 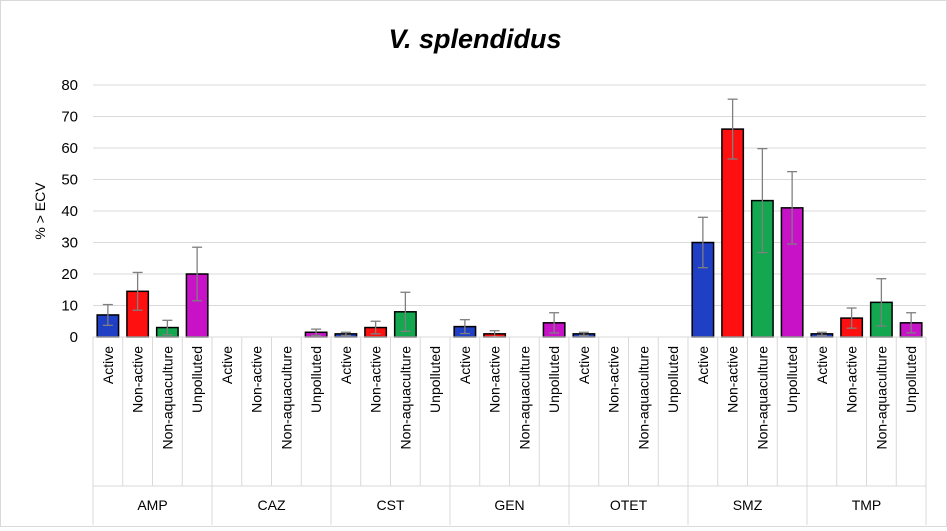 I want to click on y-tick-label: 0, so click(x=74, y=337).